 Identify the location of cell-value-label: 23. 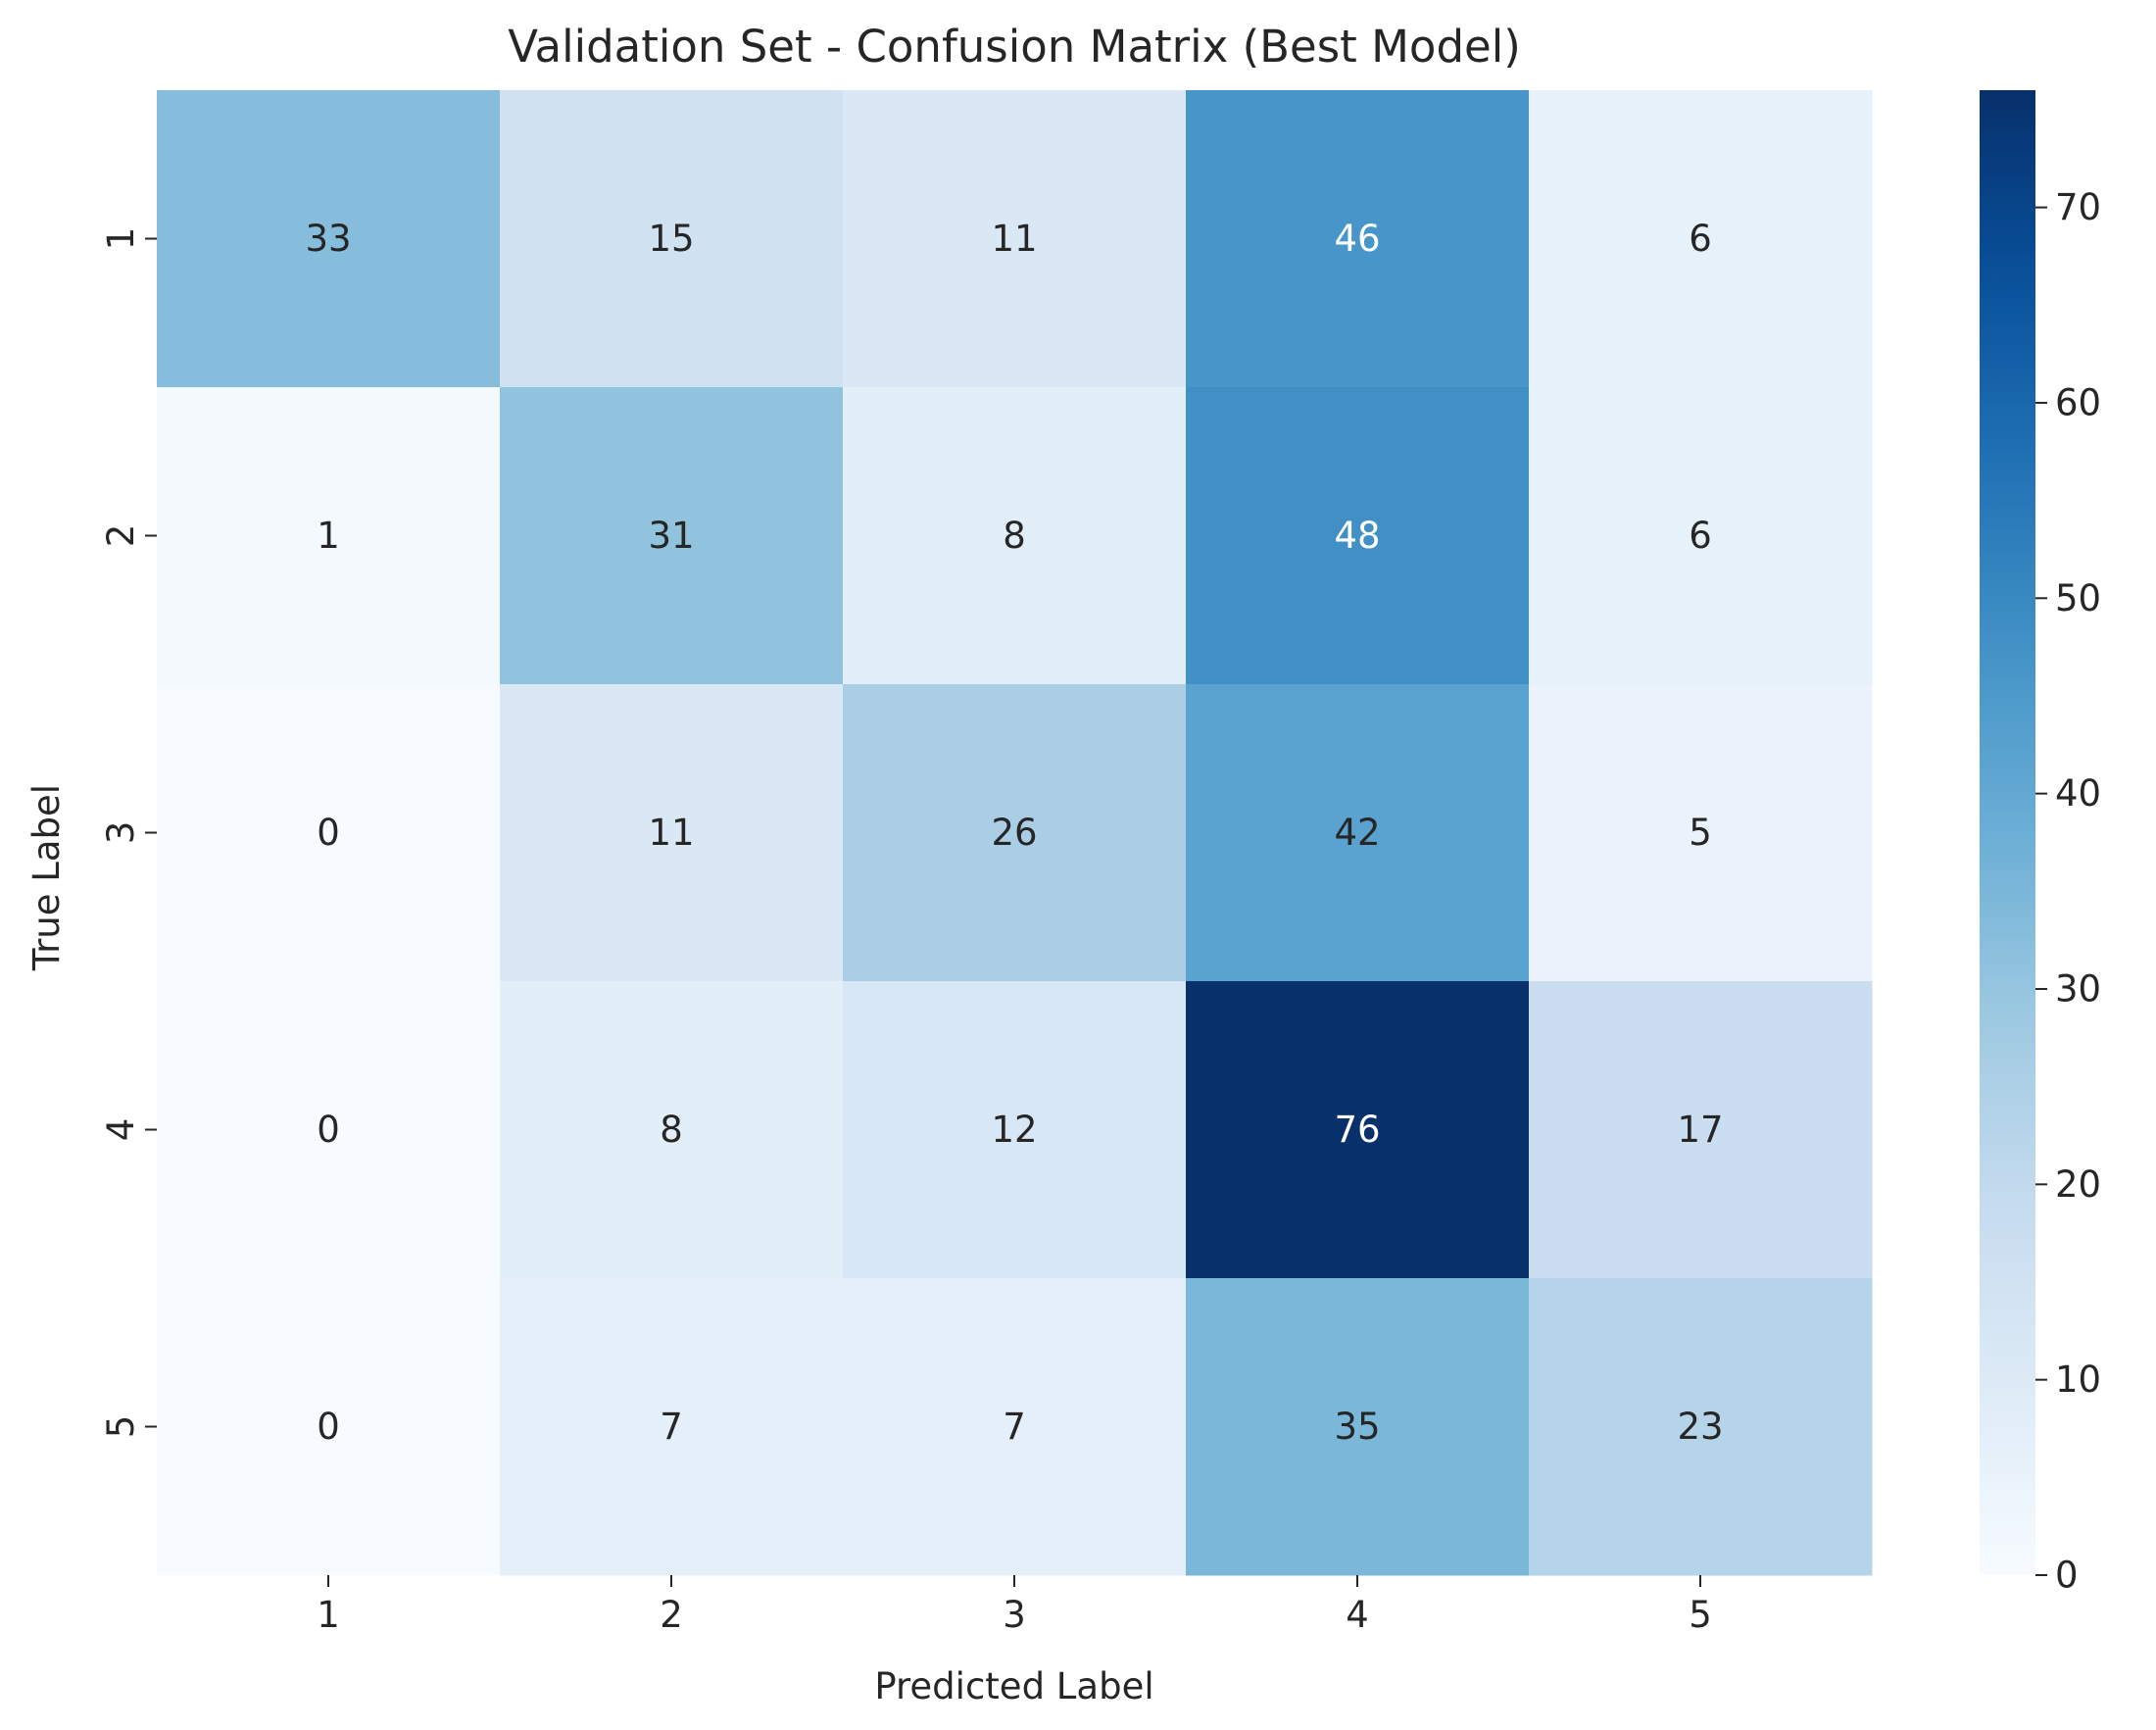
(1700, 1427).